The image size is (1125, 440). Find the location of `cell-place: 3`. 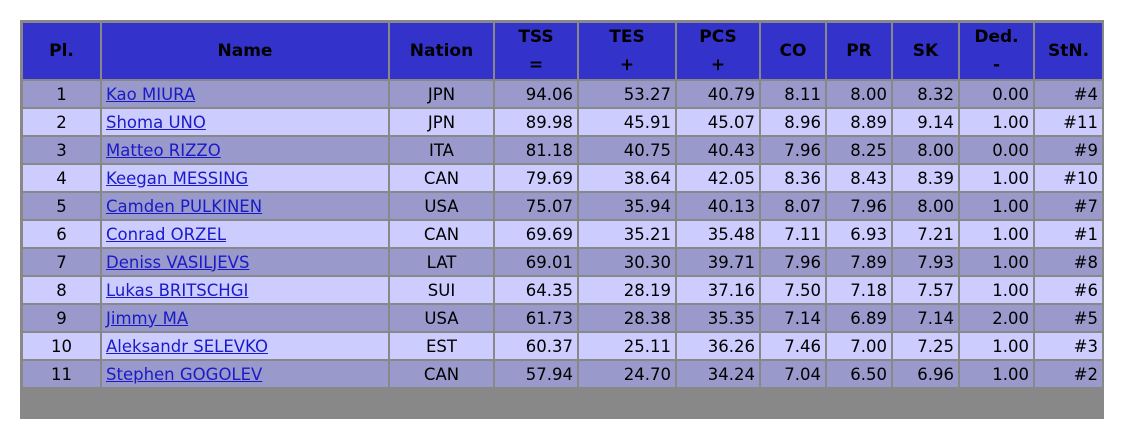

cell-place: 3 is located at coordinates (61, 150).